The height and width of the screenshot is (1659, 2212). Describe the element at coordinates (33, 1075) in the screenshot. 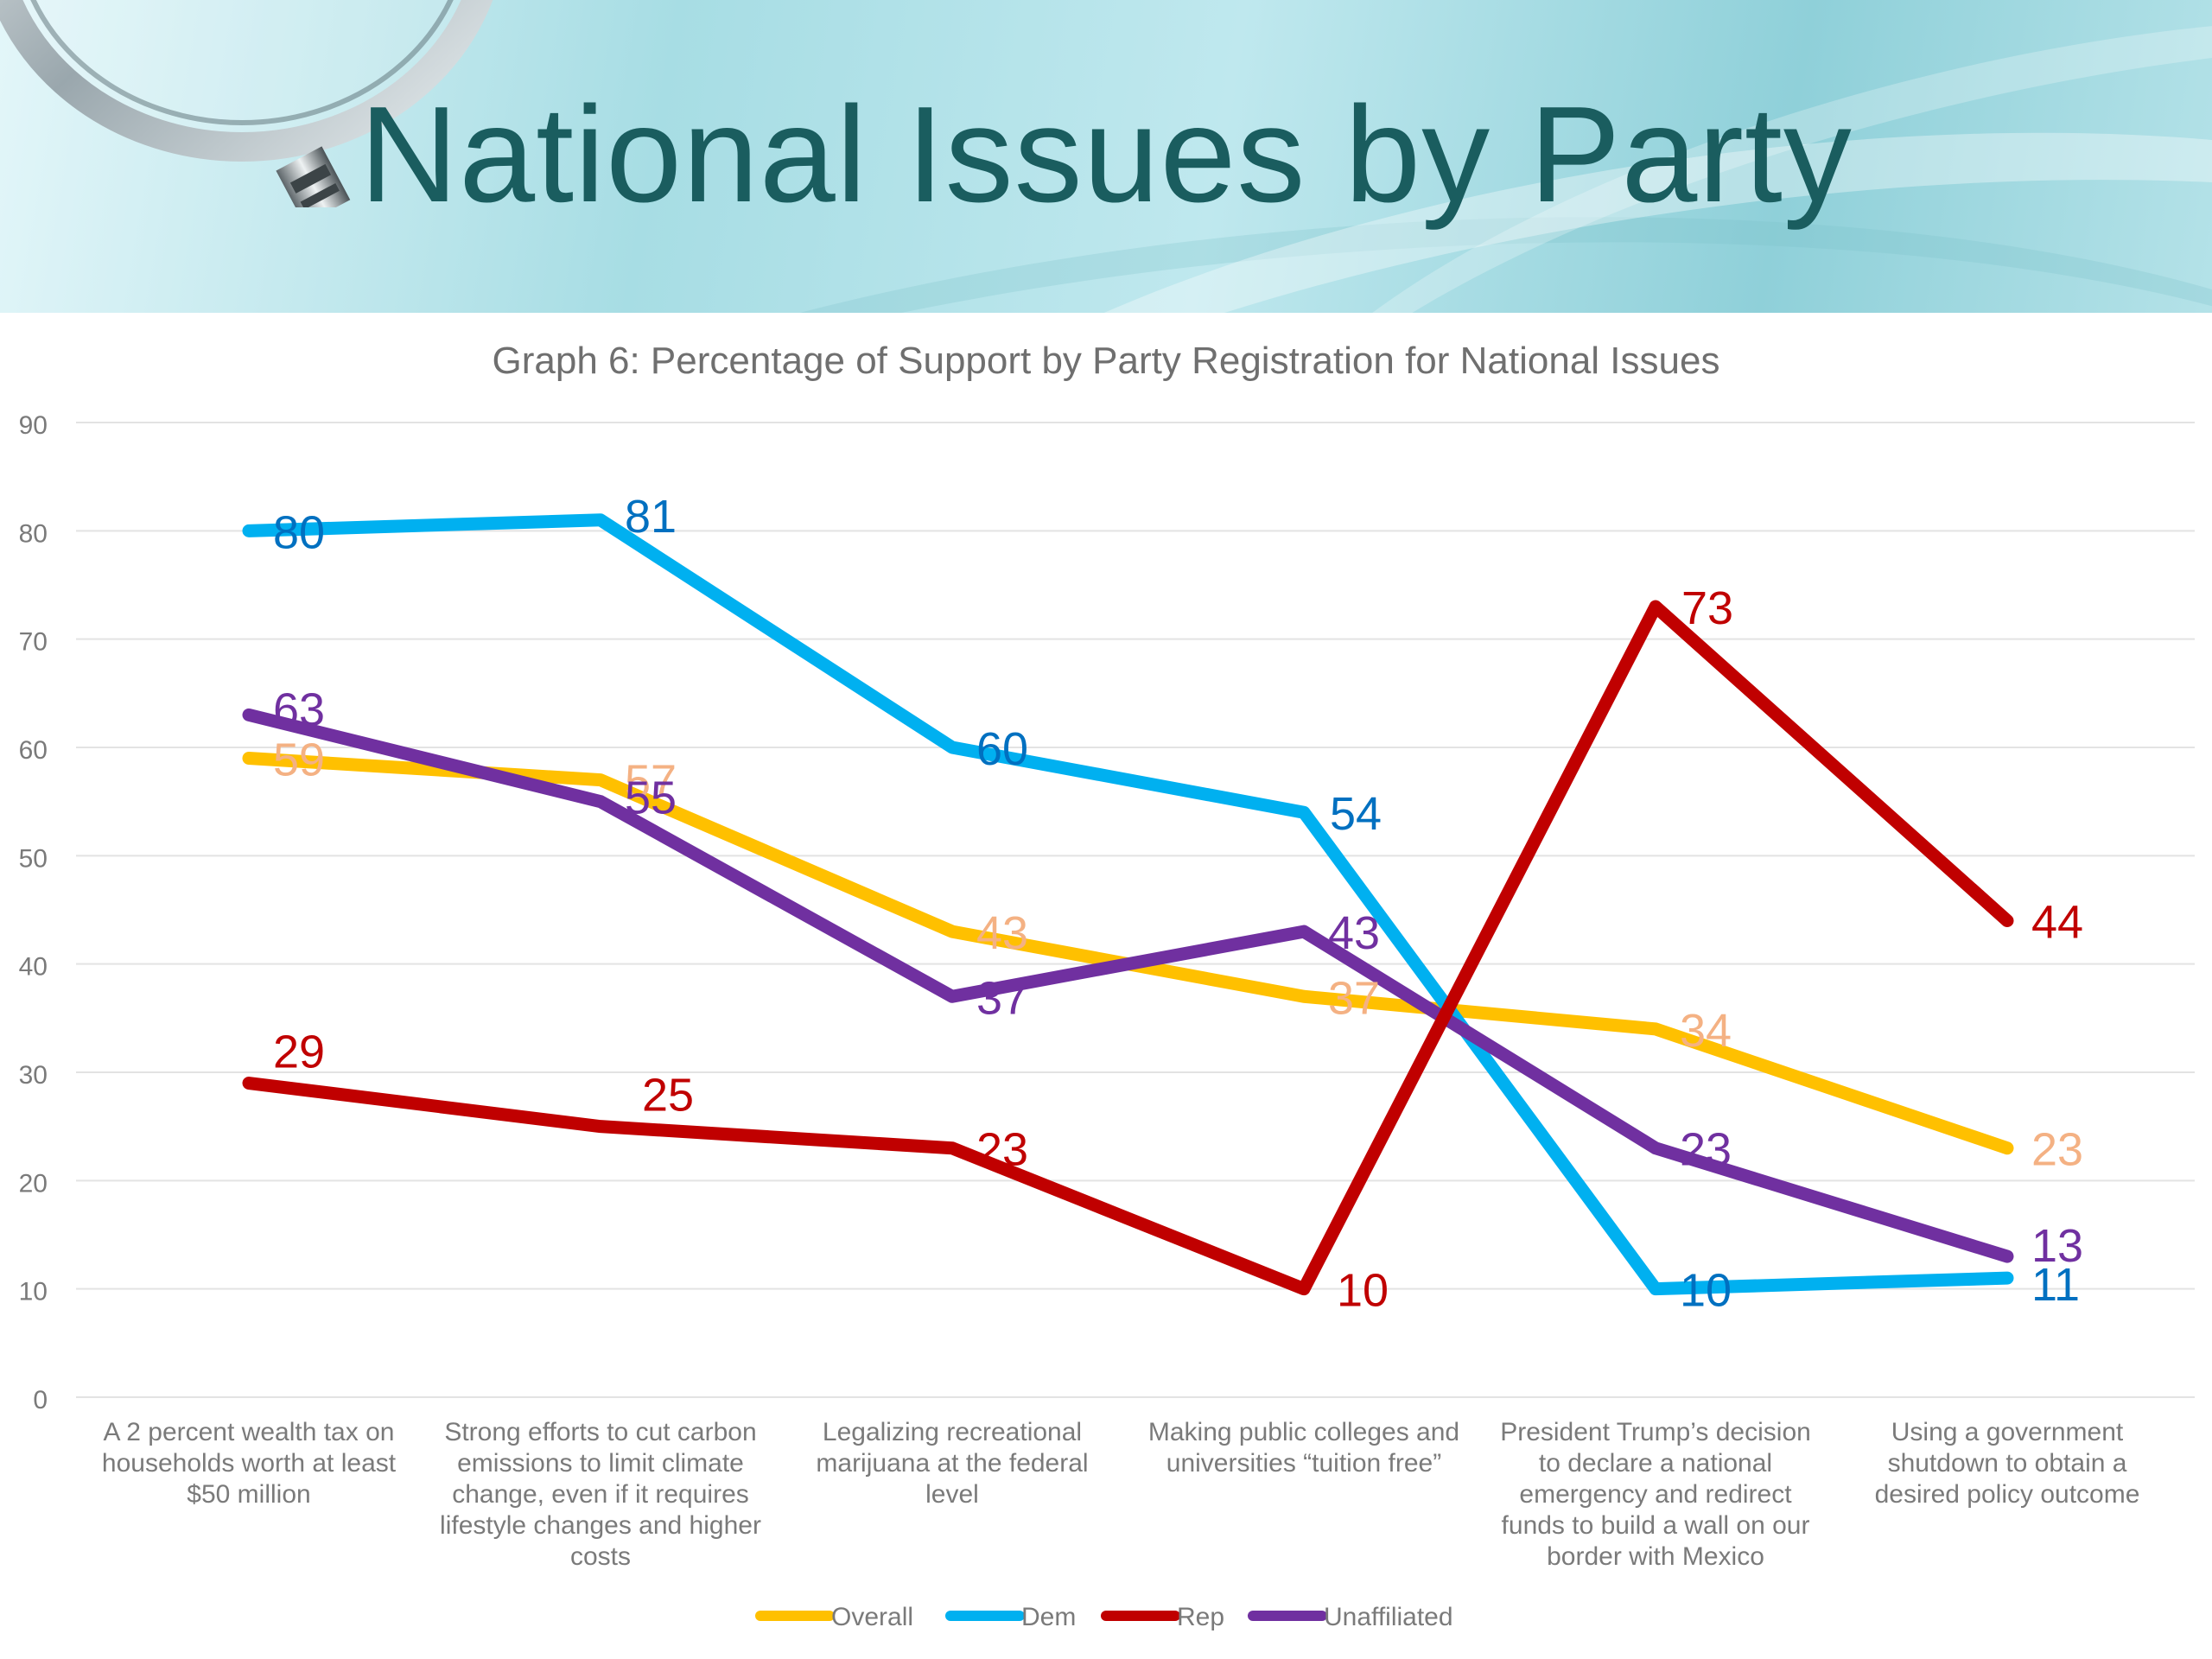

I see `y-tick-label: 30` at that location.